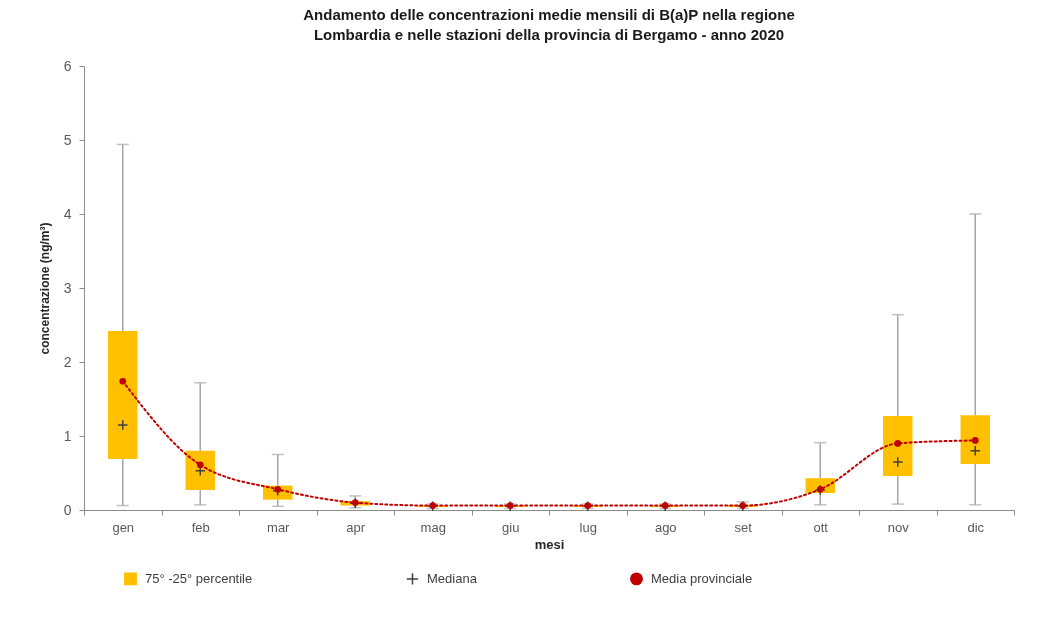  What do you see at coordinates (67, 65) in the screenshot?
I see `y-tick-label: 6` at bounding box center [67, 65].